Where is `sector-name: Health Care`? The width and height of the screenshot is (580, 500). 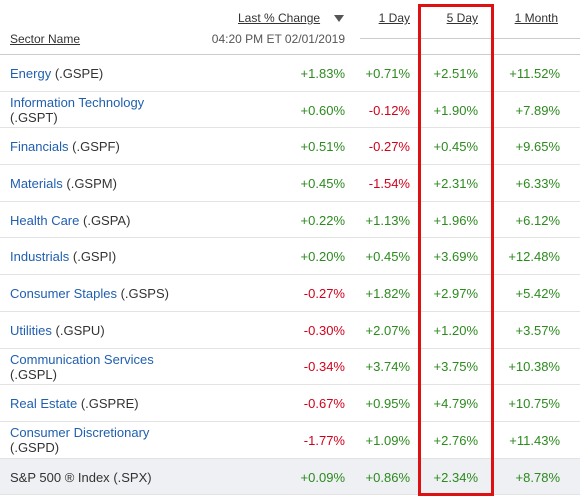
sector-name: Health Care is located at coordinates (45, 220).